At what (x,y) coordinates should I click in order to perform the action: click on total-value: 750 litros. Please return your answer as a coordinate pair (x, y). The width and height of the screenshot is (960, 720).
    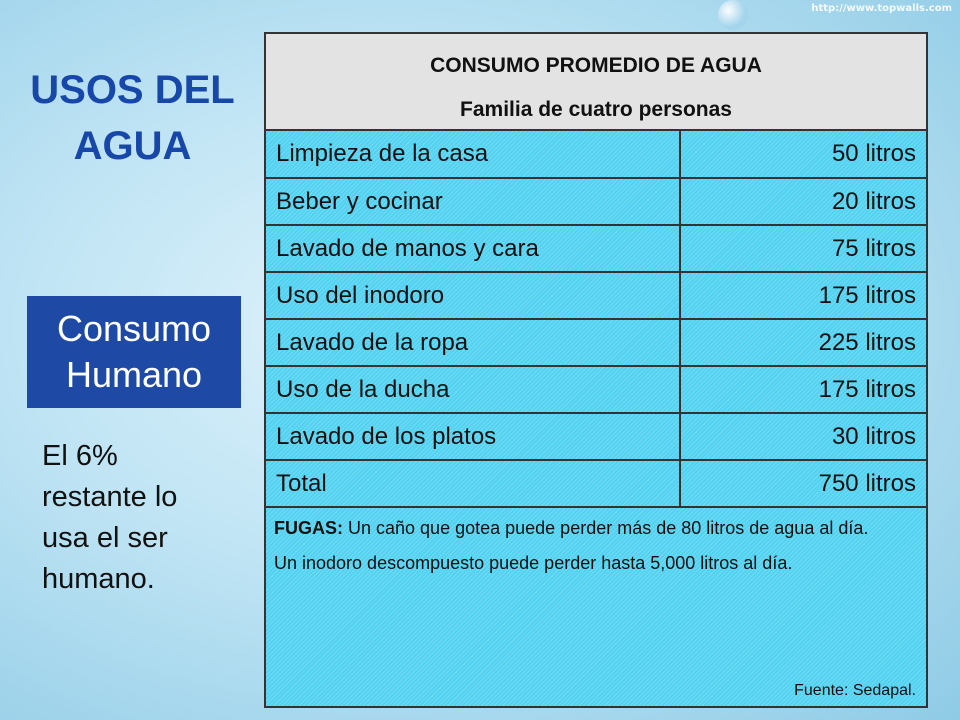
    Looking at the image, I should click on (803, 484).